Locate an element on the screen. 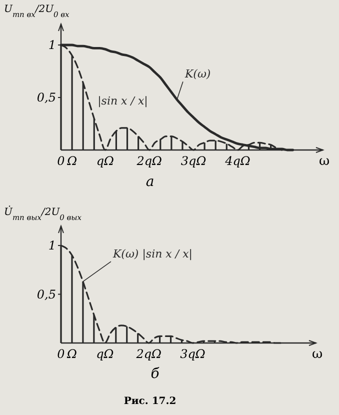  series-label: K(ω) is located at coordinates (197, 74).